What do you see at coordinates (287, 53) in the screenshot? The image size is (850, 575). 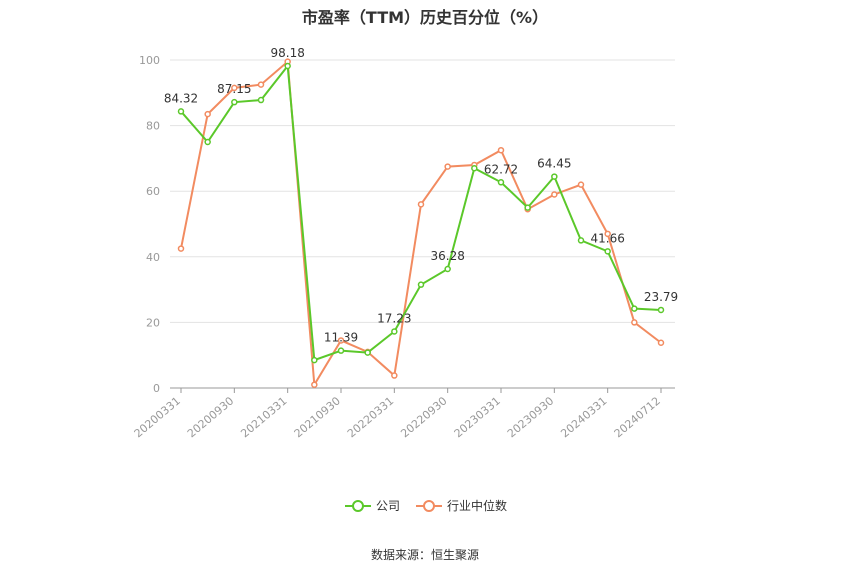 I see `data-label: 98.18` at bounding box center [287, 53].